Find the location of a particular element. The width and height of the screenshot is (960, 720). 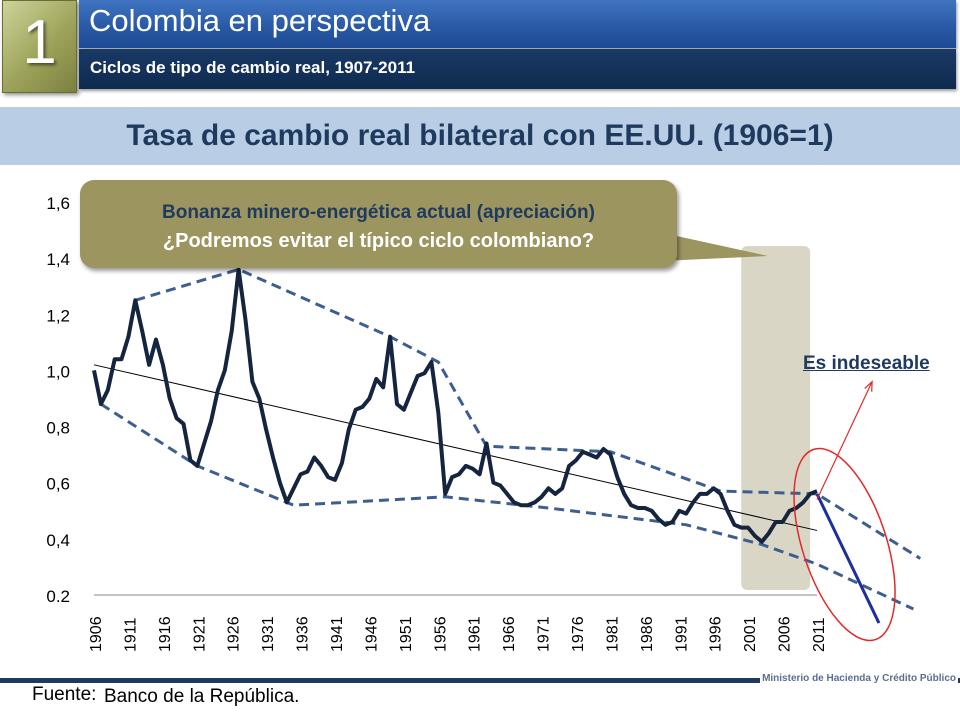

callout-body is located at coordinates (378, 224).